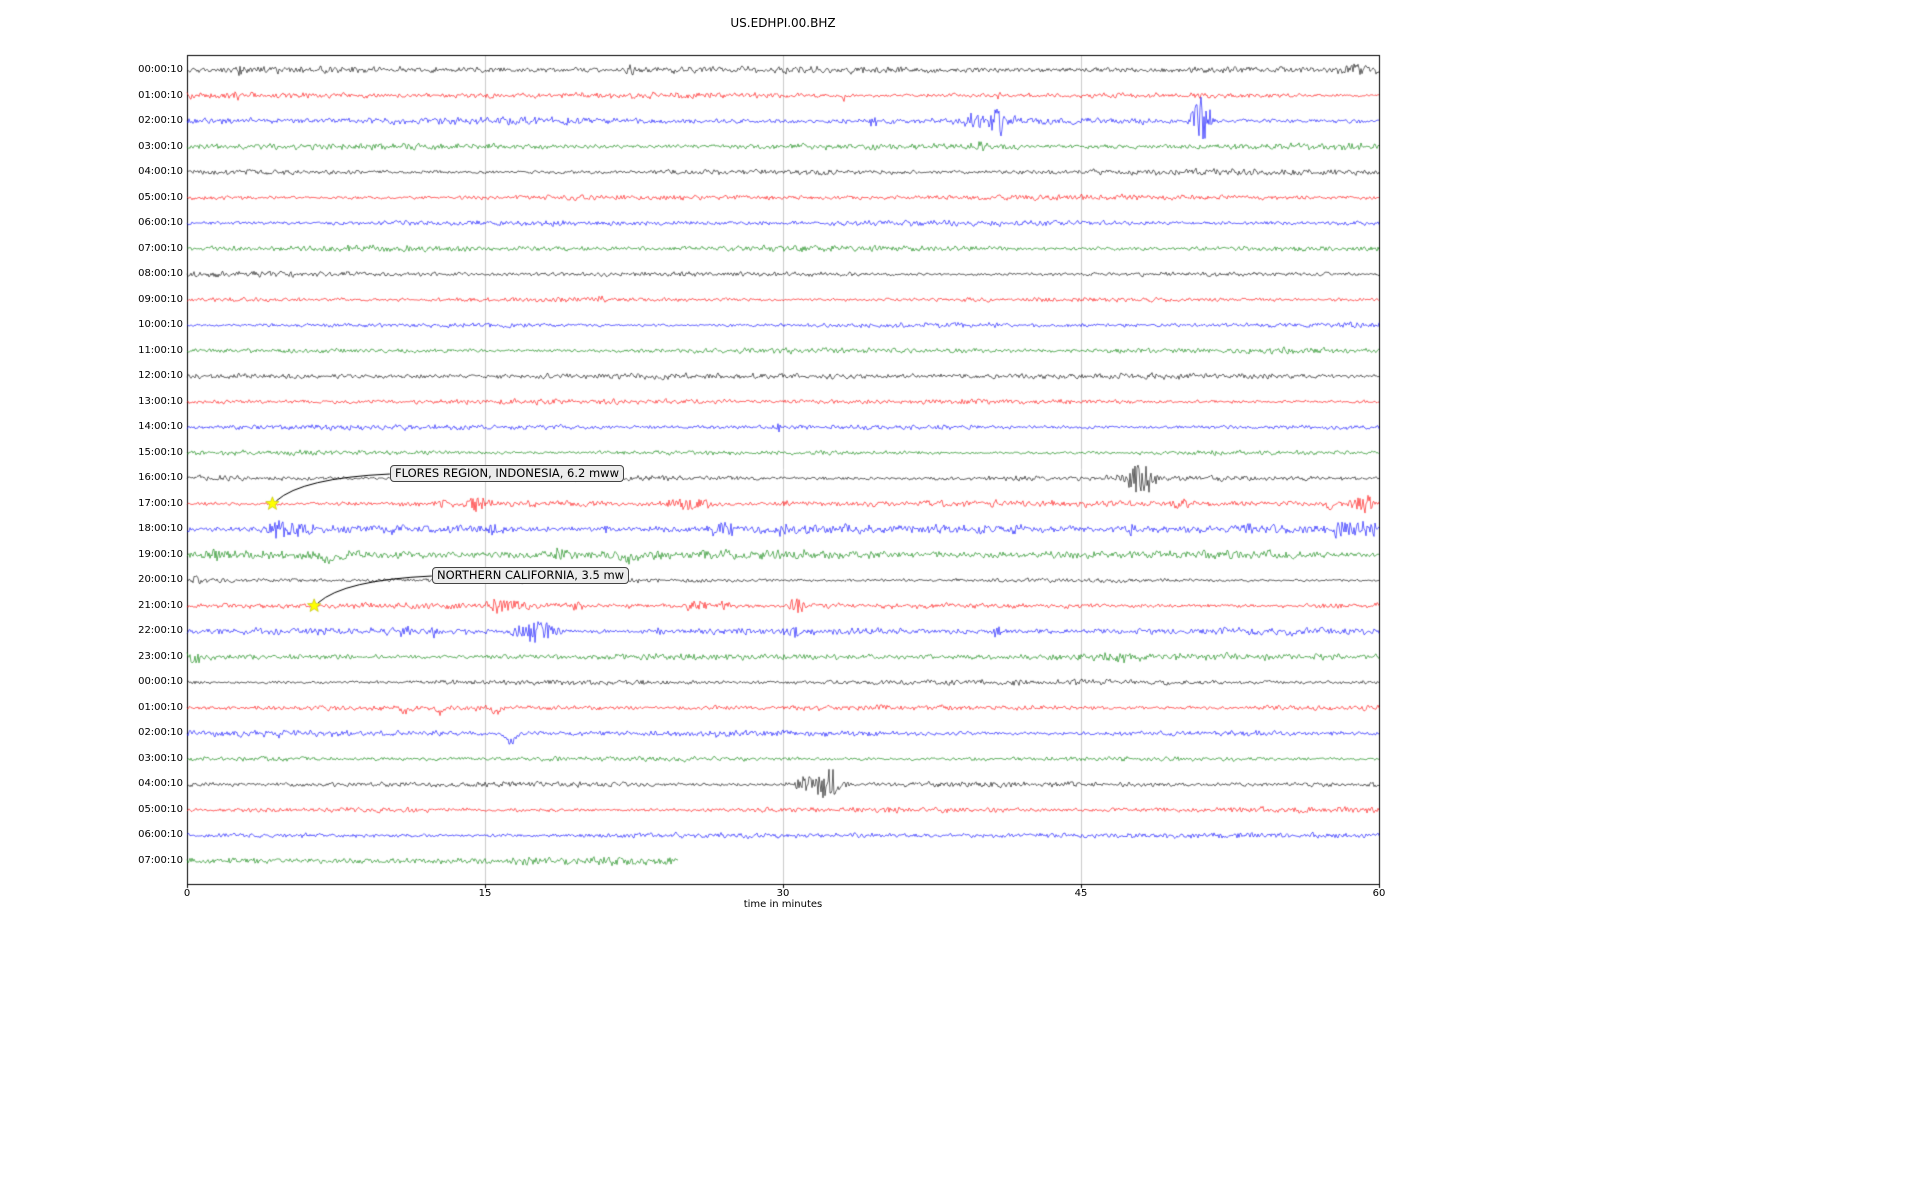 The height and width of the screenshot is (1200, 1920). What do you see at coordinates (160, 325) in the screenshot?
I see `trace-row-label: 10:00:10` at bounding box center [160, 325].